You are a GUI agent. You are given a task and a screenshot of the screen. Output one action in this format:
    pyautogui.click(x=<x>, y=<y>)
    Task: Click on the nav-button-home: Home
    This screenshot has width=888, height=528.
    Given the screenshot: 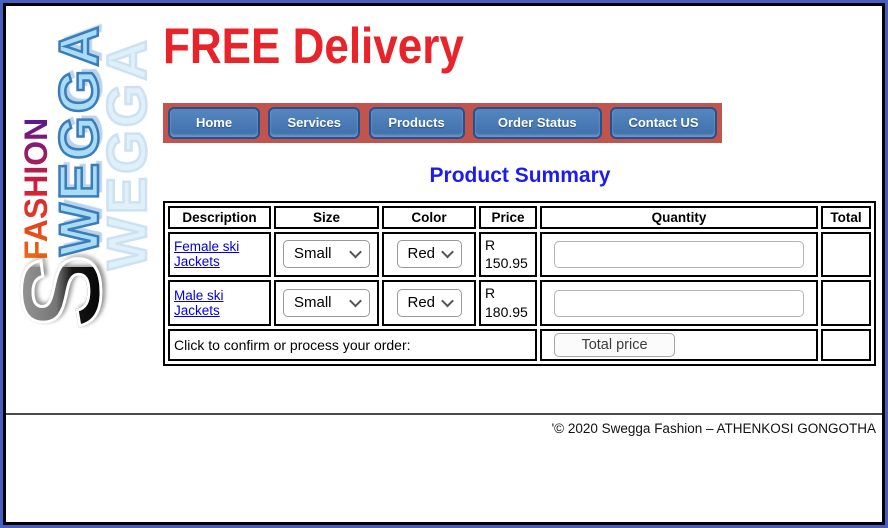 What is the action you would take?
    pyautogui.click(x=214, y=122)
    